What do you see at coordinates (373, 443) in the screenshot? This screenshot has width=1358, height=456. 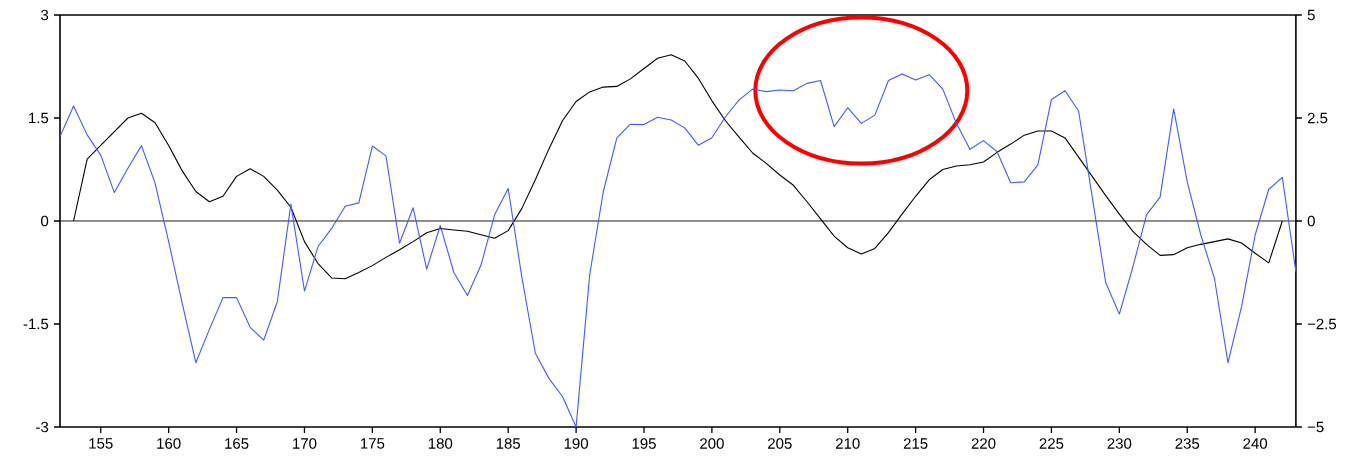 I see `x-tick-label: 175` at bounding box center [373, 443].